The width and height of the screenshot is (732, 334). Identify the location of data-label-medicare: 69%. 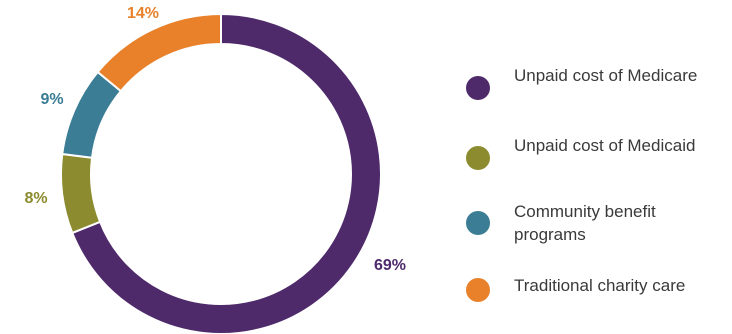
(390, 265).